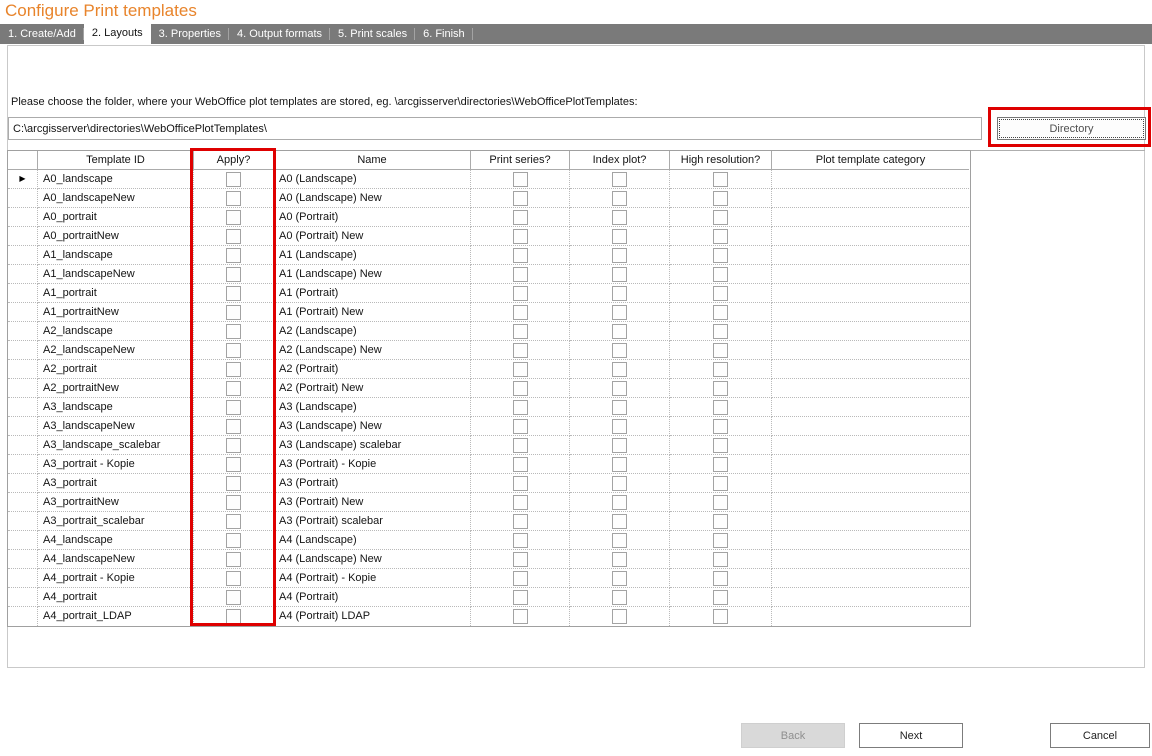  What do you see at coordinates (116, 597) in the screenshot?
I see `template-id-cell: A4_portrait` at bounding box center [116, 597].